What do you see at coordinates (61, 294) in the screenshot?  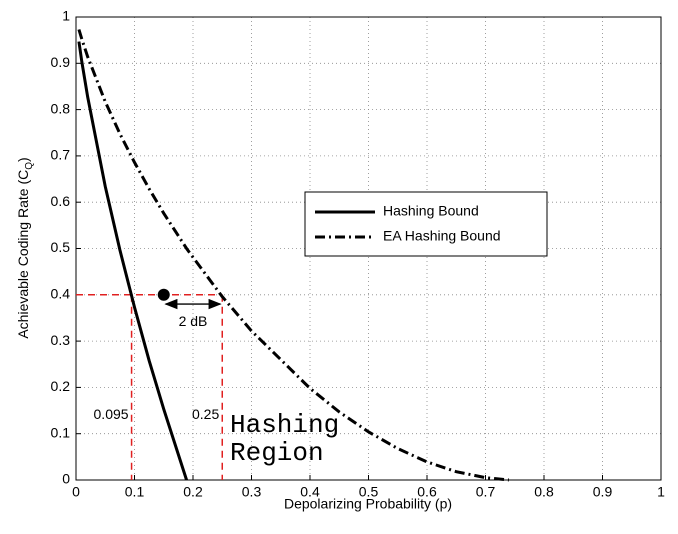 I see `y-tick-label: 0.4` at bounding box center [61, 294].